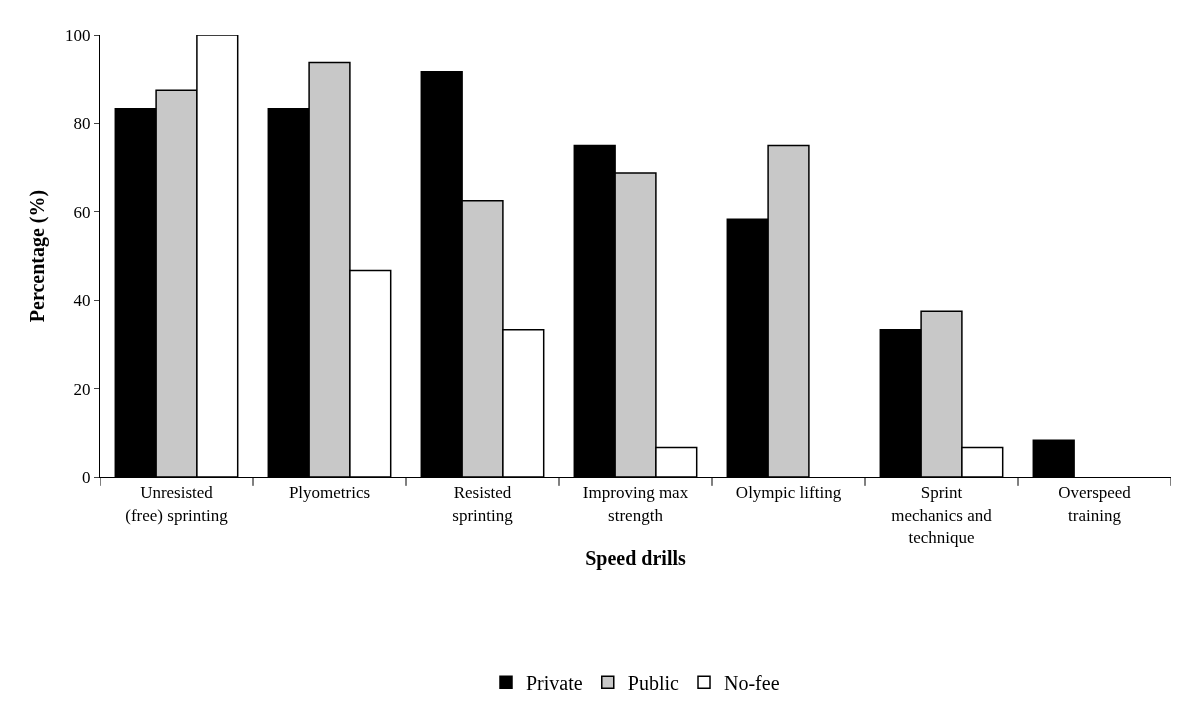  Describe the element at coordinates (82, 389) in the screenshot. I see `y-tick-label: 20` at that location.